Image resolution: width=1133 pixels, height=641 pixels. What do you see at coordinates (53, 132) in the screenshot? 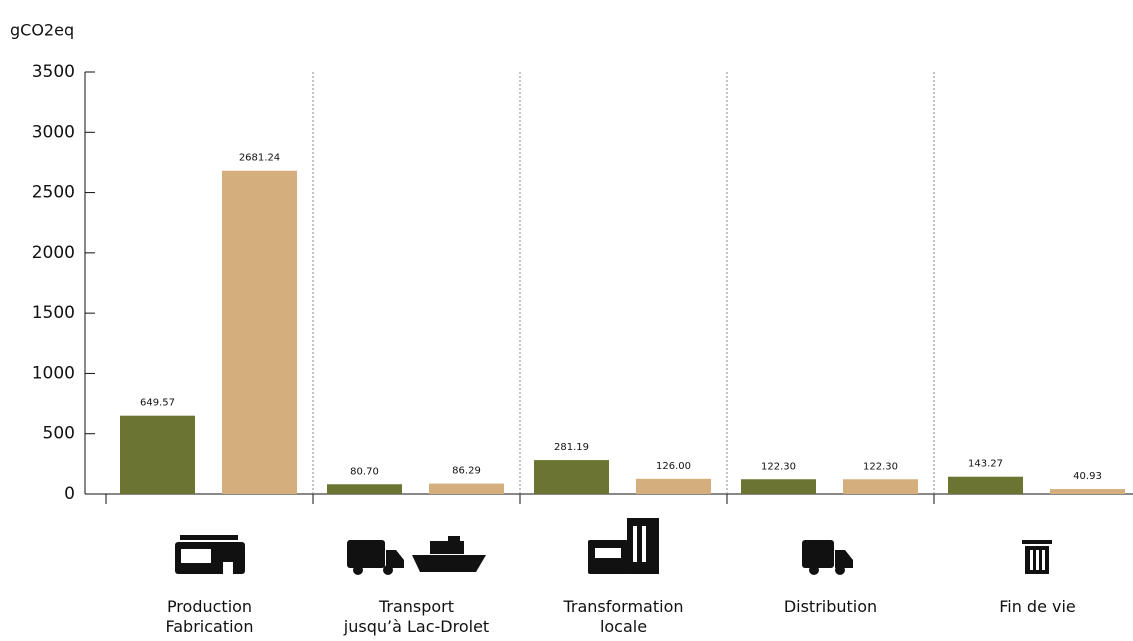
I see `y-tick-label: 3000` at bounding box center [53, 132].